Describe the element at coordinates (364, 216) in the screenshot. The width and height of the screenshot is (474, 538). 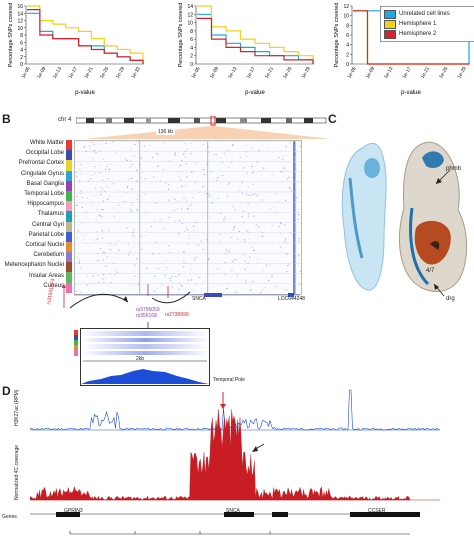
I see `embryo-left` at that location.